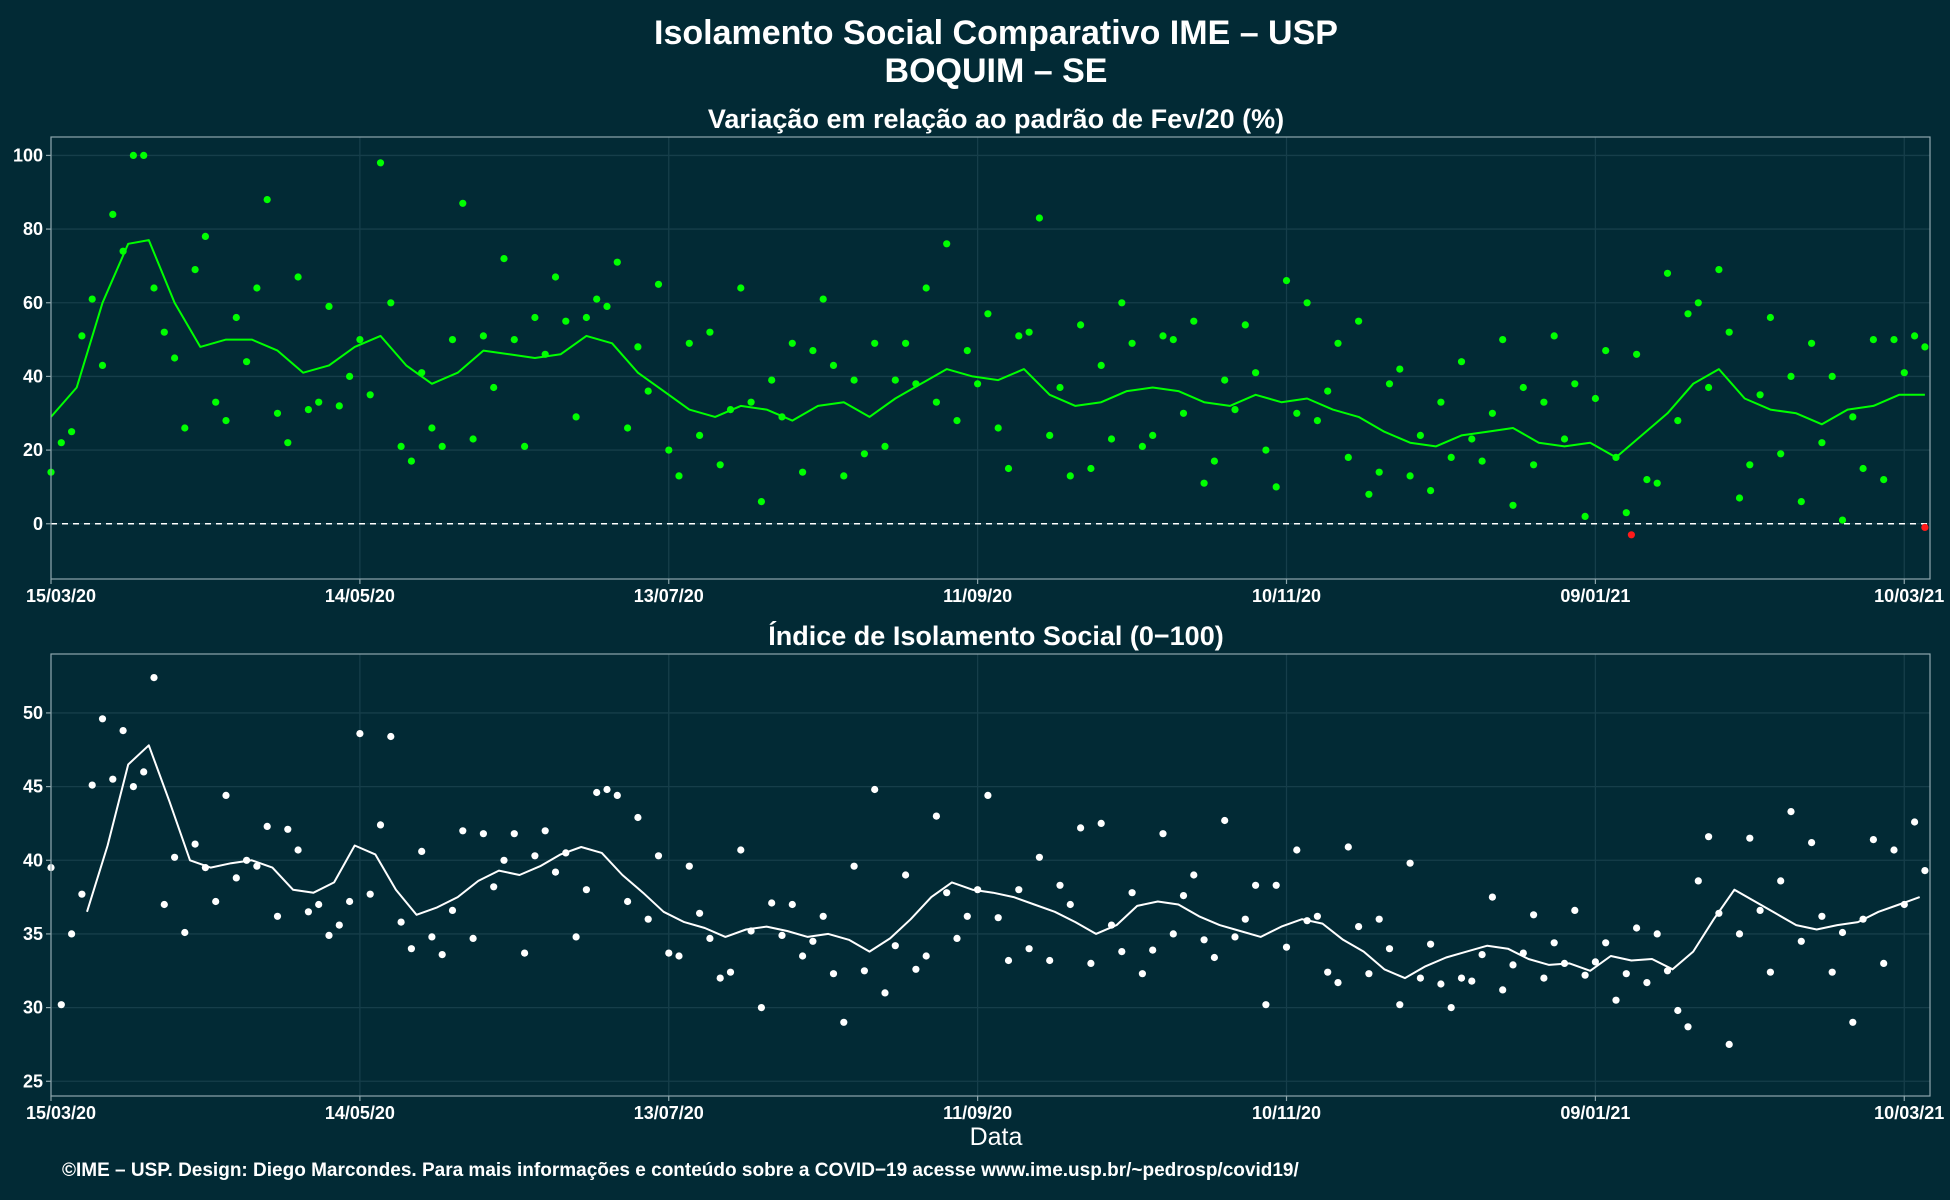 This screenshot has height=1200, width=1950. I want to click on panel-2-title: Índice de Isolamento Social (0−100), so click(995, 635).